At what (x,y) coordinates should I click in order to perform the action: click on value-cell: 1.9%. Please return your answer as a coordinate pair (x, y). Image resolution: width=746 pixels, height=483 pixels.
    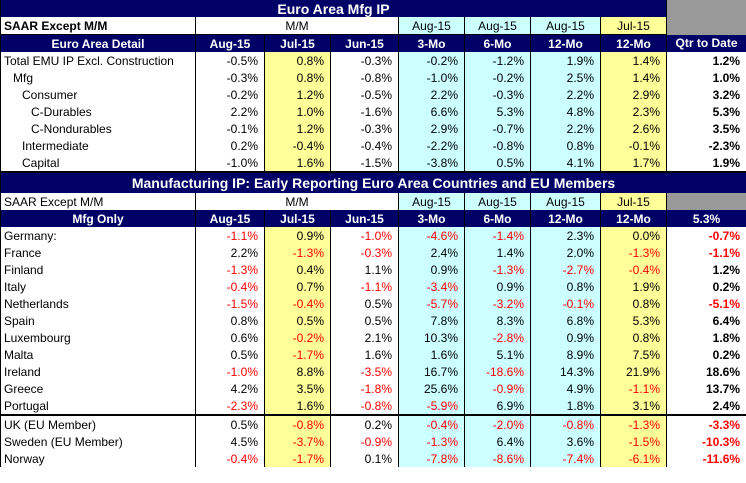
    Looking at the image, I should click on (633, 286).